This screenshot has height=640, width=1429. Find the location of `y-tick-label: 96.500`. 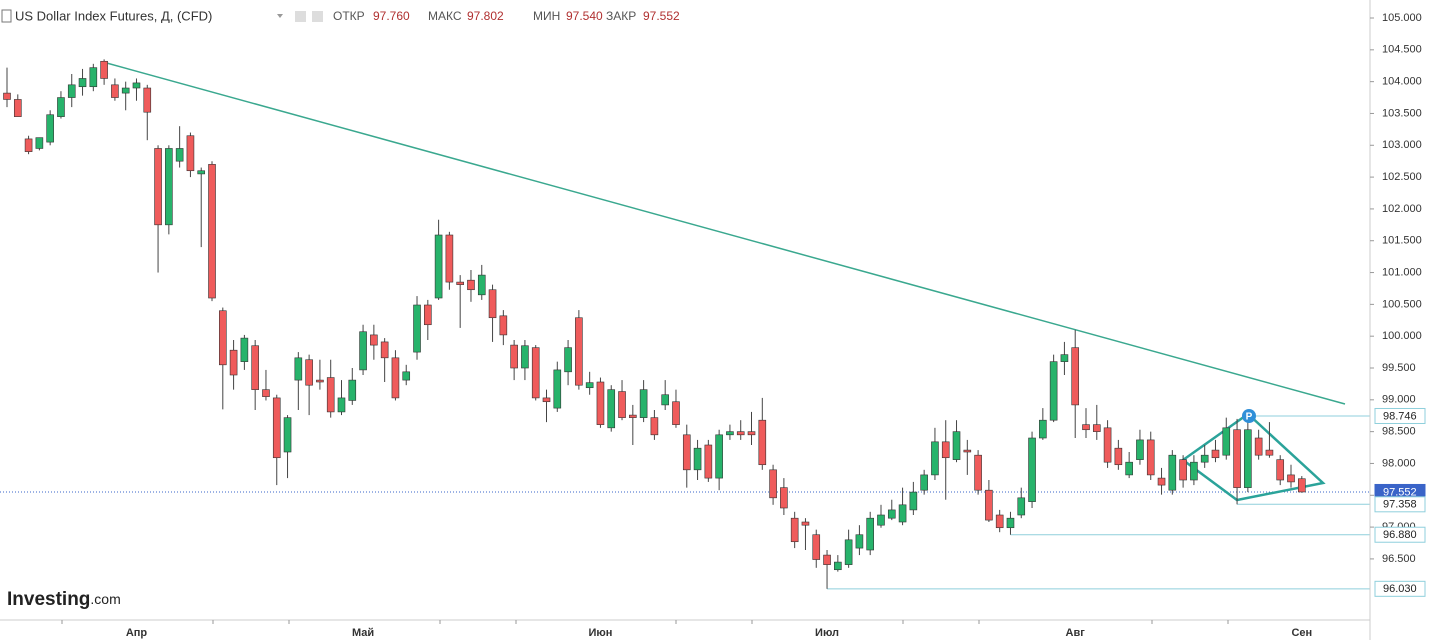

y-tick-label: 96.500 is located at coordinates (1399, 559).